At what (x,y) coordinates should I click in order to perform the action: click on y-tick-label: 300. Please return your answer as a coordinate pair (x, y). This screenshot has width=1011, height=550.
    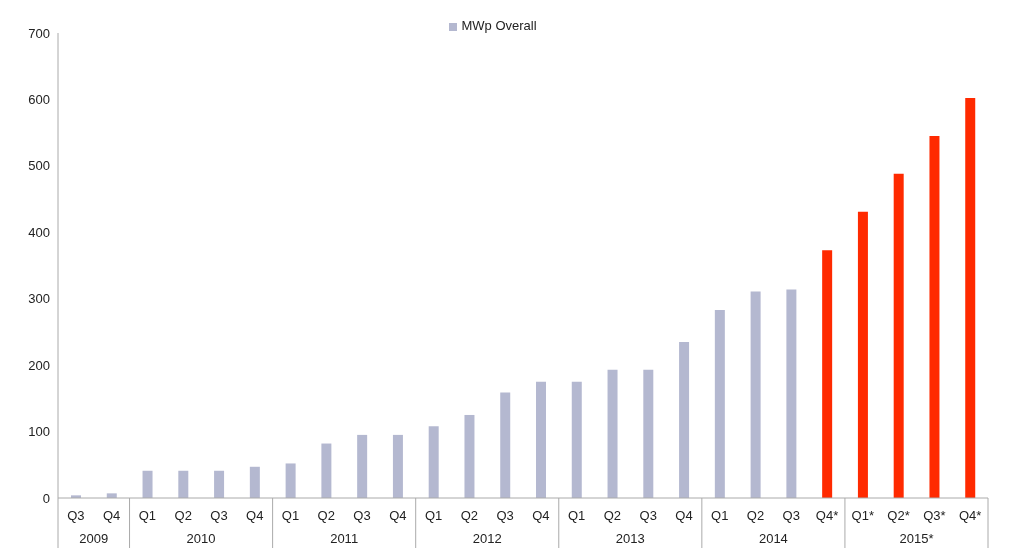
    Looking at the image, I should click on (39, 299).